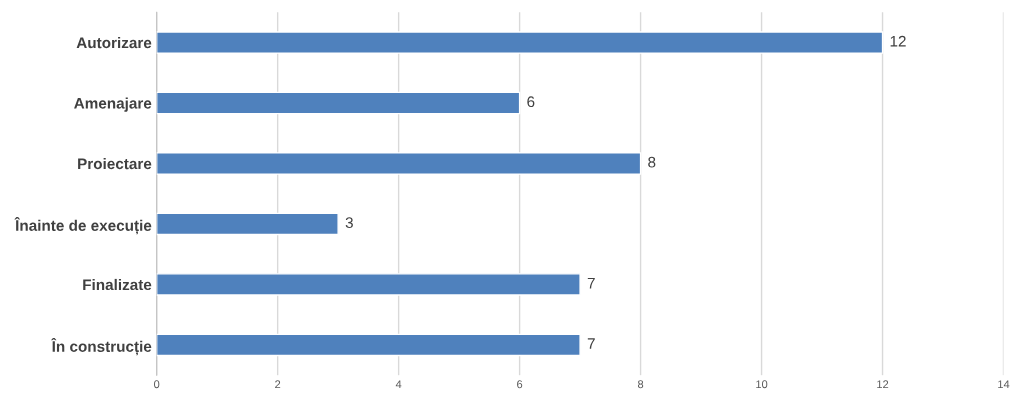 The image size is (1024, 410). What do you see at coordinates (640, 384) in the screenshot?
I see `x-tick-label: 8` at bounding box center [640, 384].